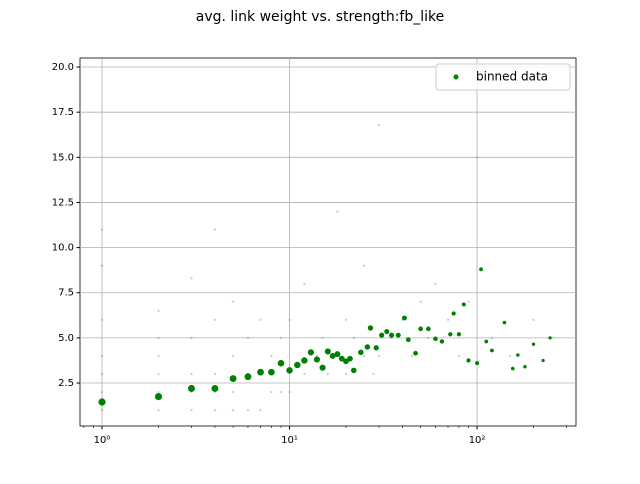 Image resolution: width=640 pixels, height=484 pixels. What do you see at coordinates (66, 293) in the screenshot?
I see `y-tick-label: 7.5` at bounding box center [66, 293].